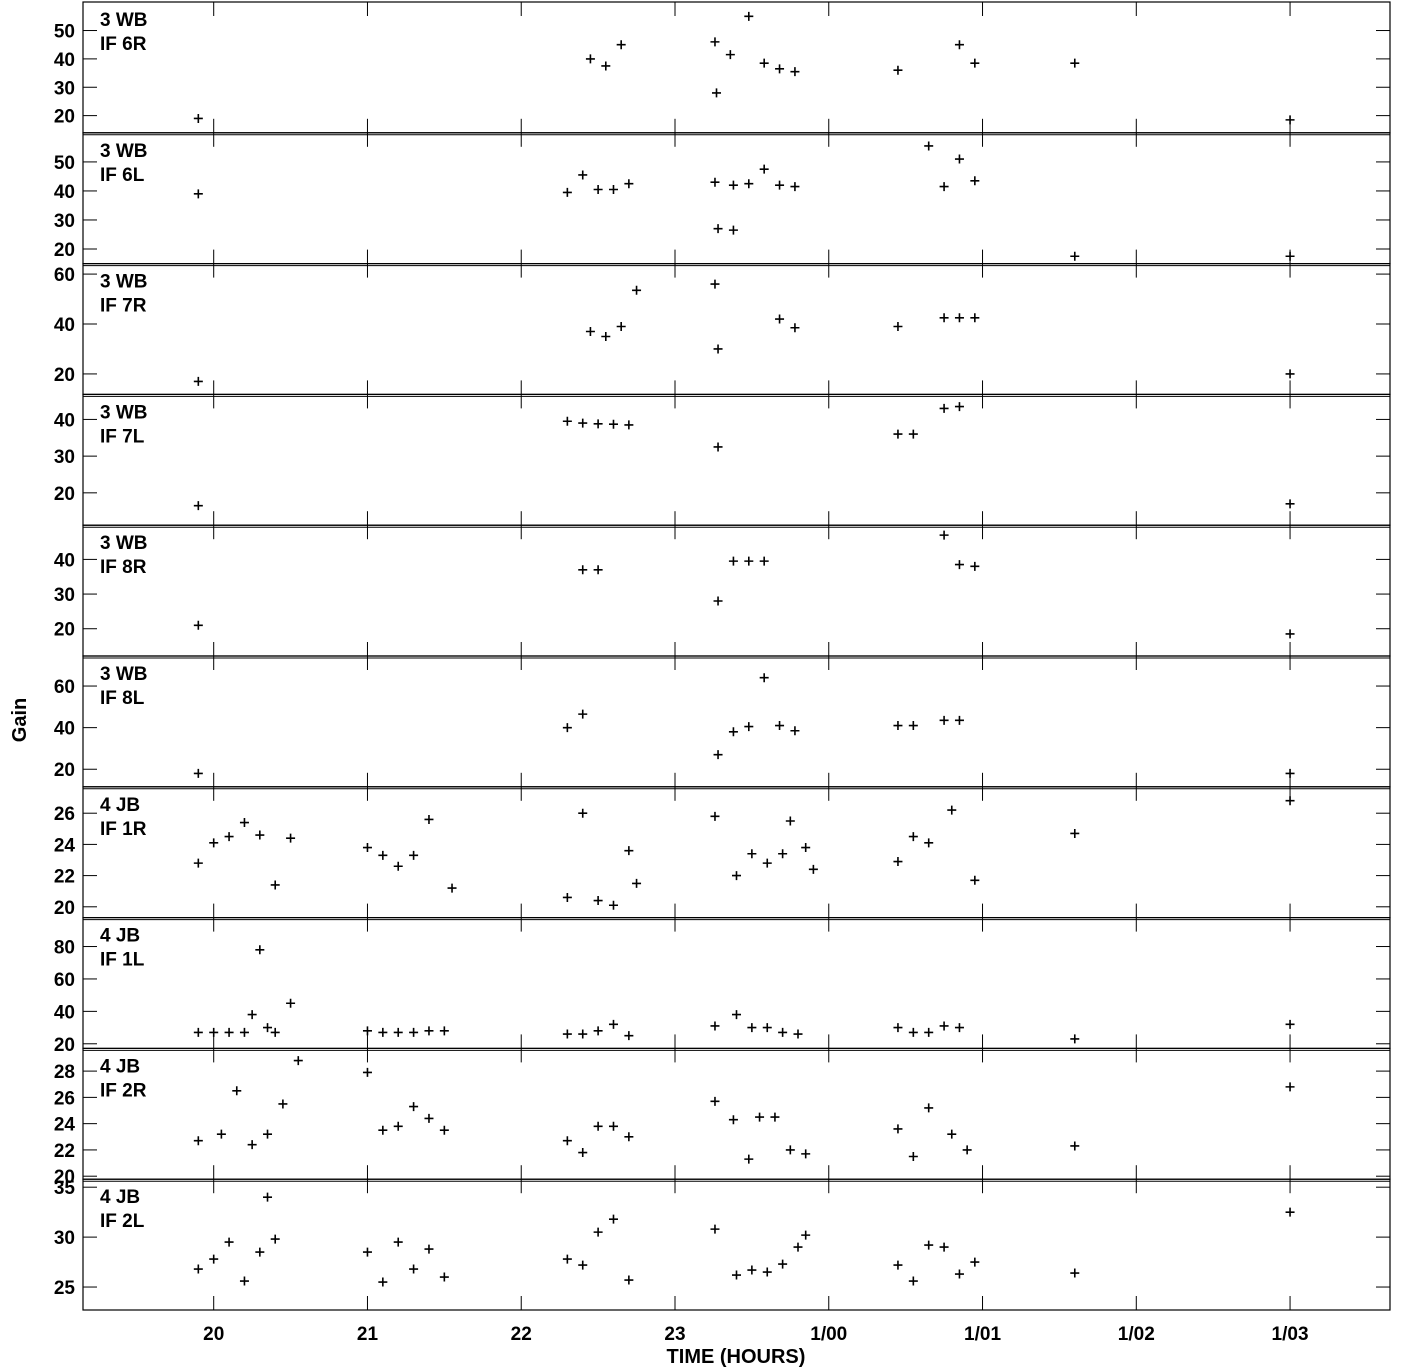 This screenshot has height=1368, width=1401. What do you see at coordinates (122, 436) in the screenshot?
I see `panel-label-if: IF 7L` at bounding box center [122, 436].